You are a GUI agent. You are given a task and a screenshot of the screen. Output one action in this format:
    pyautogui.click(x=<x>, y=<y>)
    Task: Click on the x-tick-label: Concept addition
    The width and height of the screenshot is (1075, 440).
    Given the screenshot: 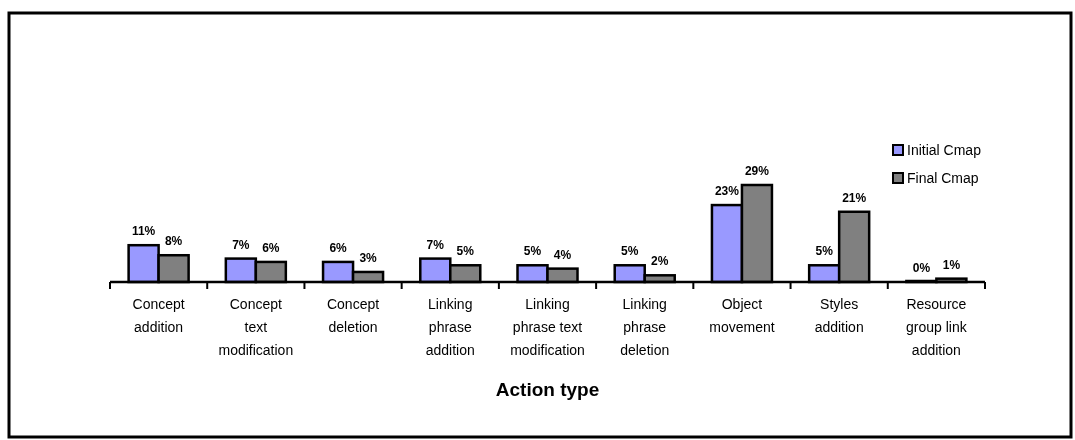 What is the action you would take?
    pyautogui.click(x=158, y=315)
    